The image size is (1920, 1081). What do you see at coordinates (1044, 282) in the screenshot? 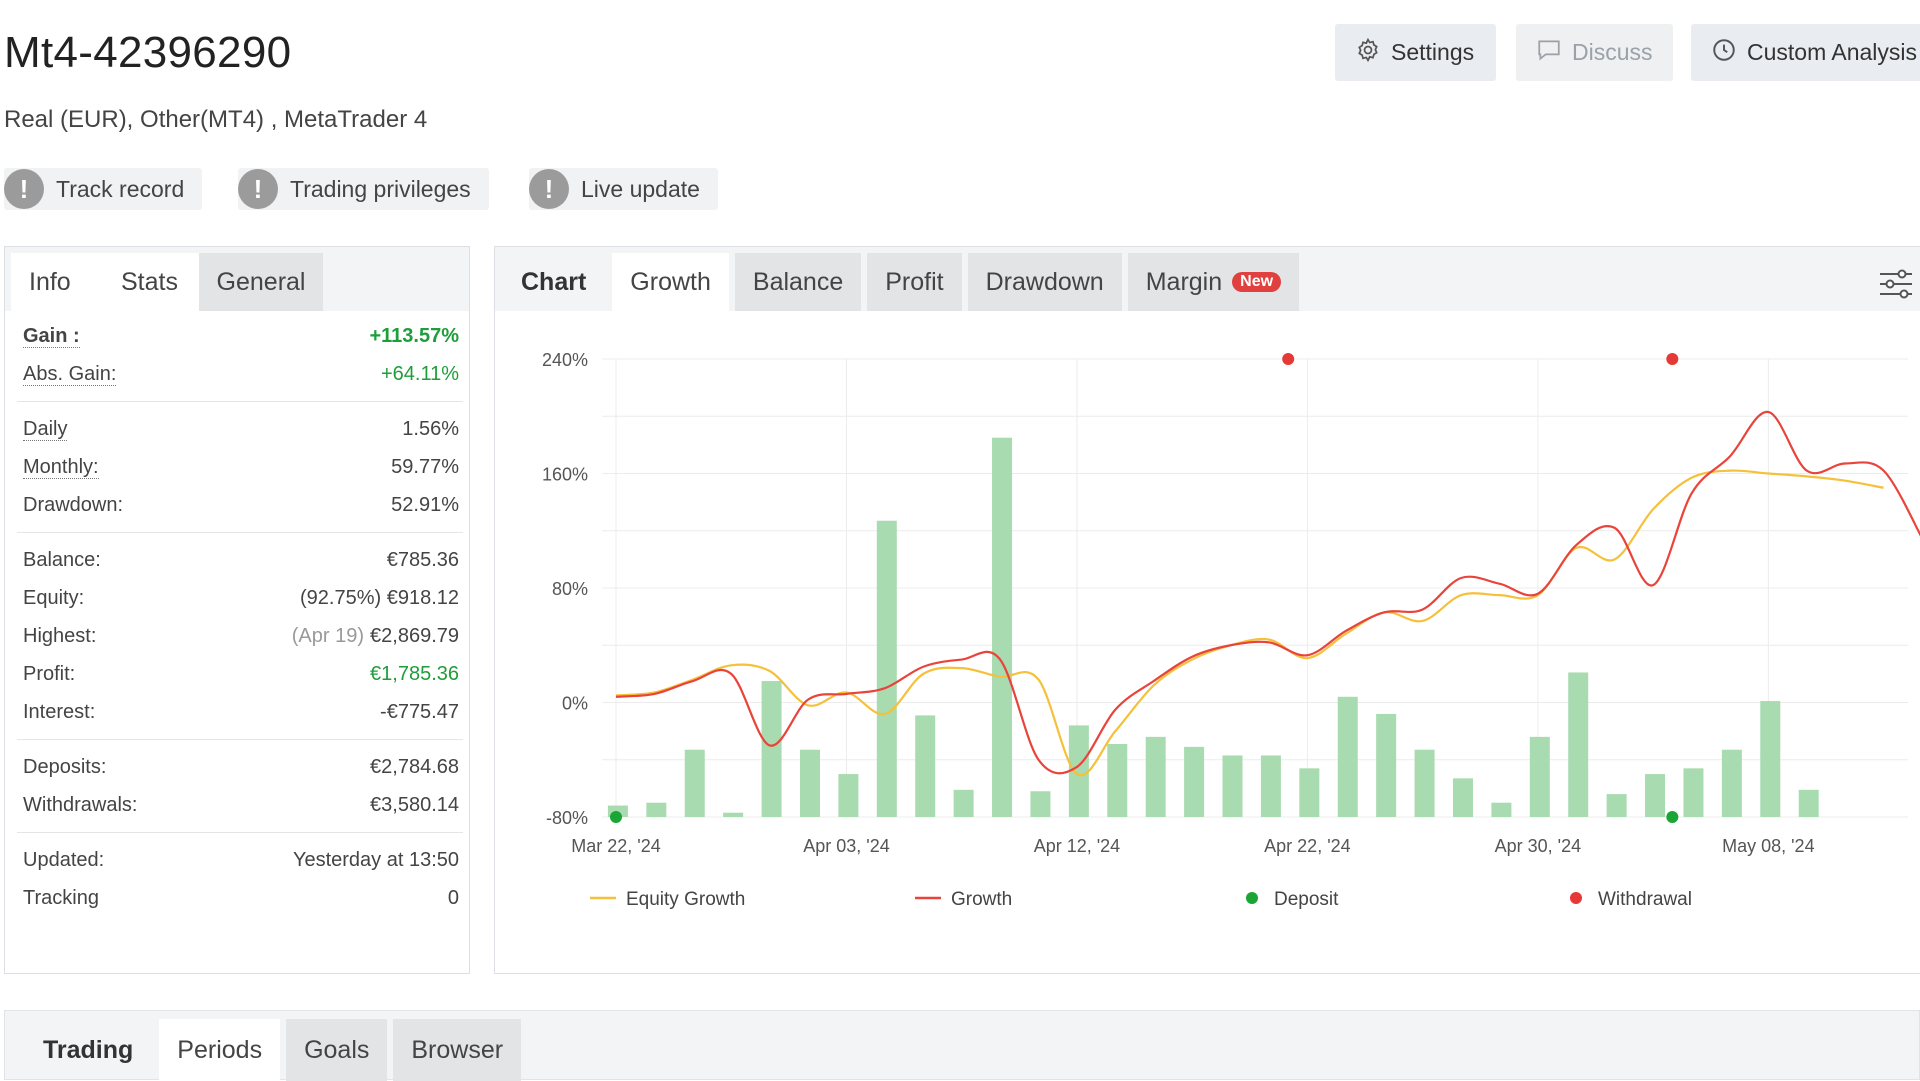
I see `tab-drawdown: Drawdown` at bounding box center [1044, 282].